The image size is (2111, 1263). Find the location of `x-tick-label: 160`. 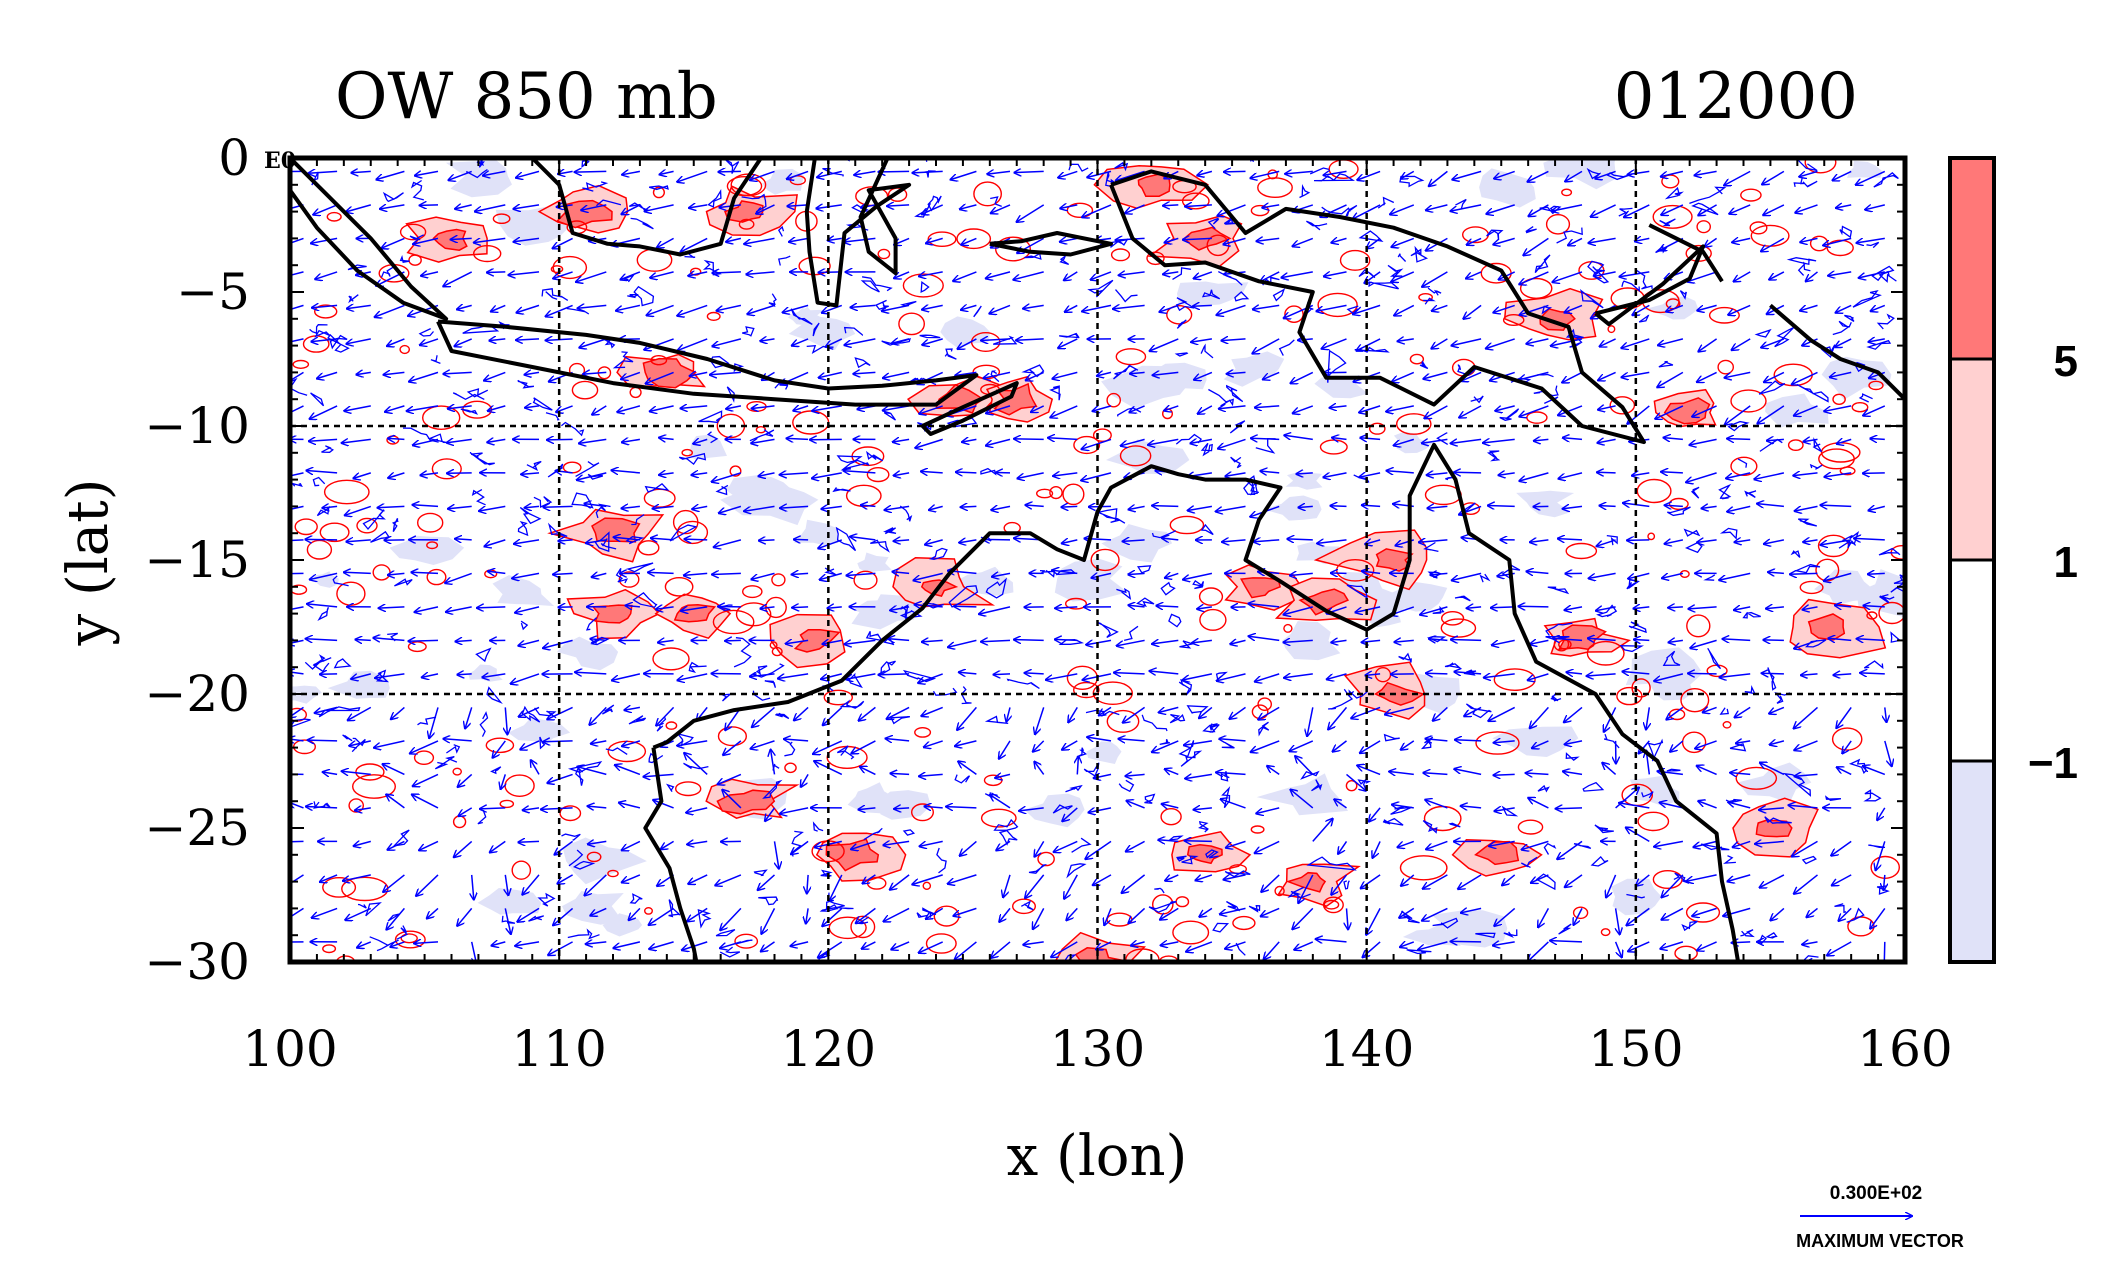

x-tick-label: 160 is located at coordinates (1904, 1049).